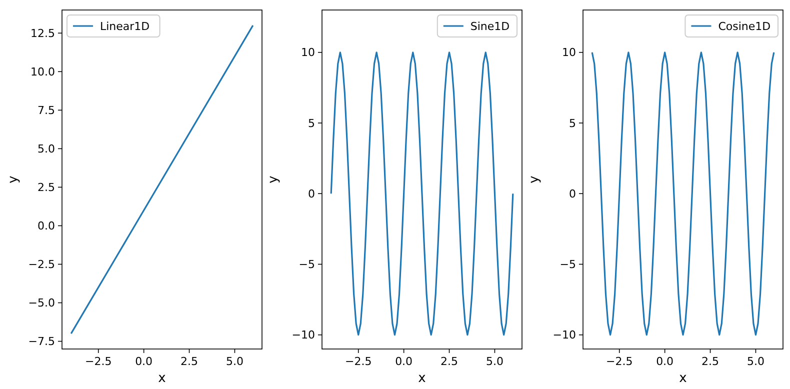  I want to click on y-tick-label: −2.5, so click(41, 265).